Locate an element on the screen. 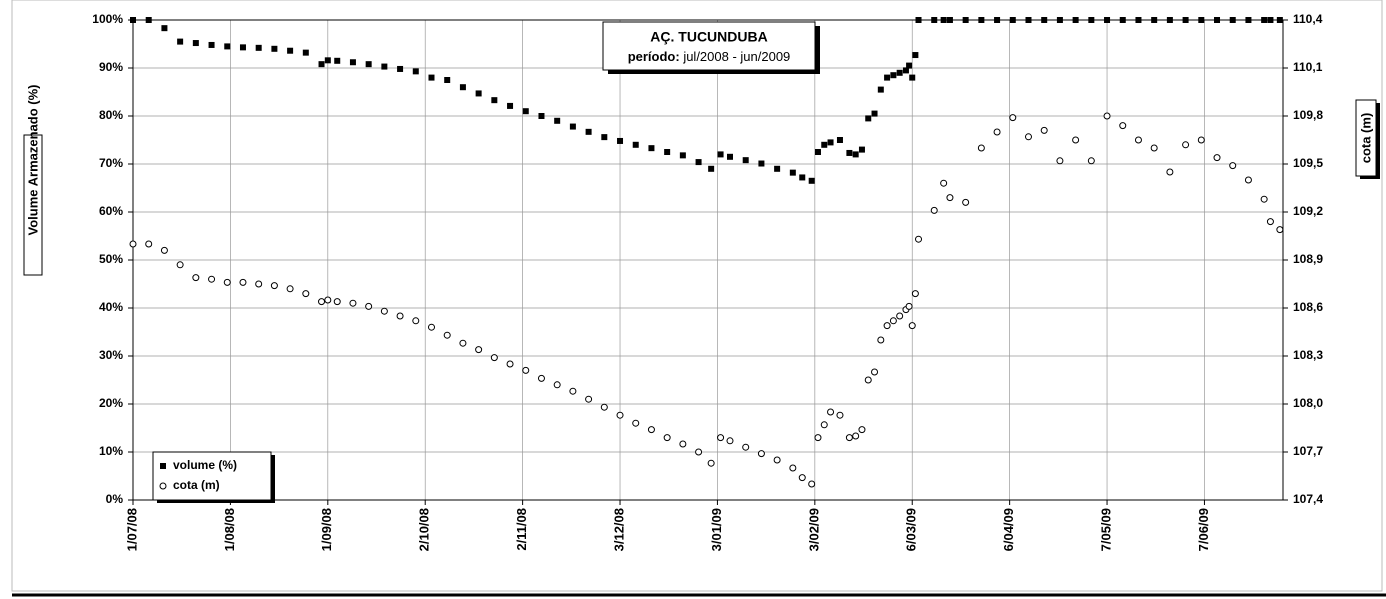  x-tick-label: 3/12/08 is located at coordinates (618, 529).